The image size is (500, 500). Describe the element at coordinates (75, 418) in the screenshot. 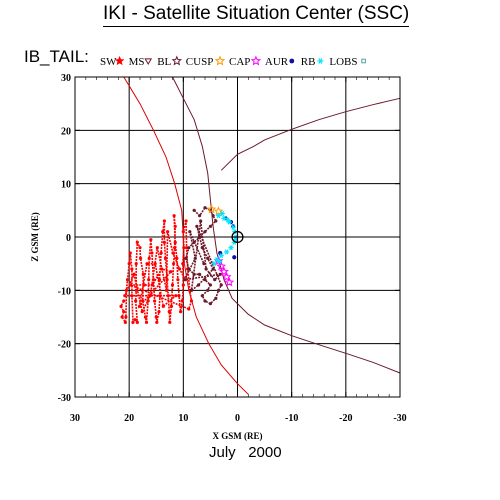

I see `x-tick-label: 30` at that location.